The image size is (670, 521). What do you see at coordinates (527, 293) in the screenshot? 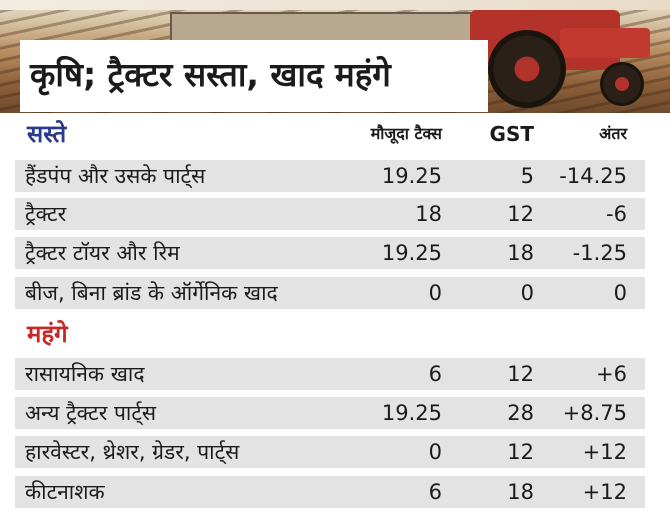
I see `gst-value: 0` at bounding box center [527, 293].